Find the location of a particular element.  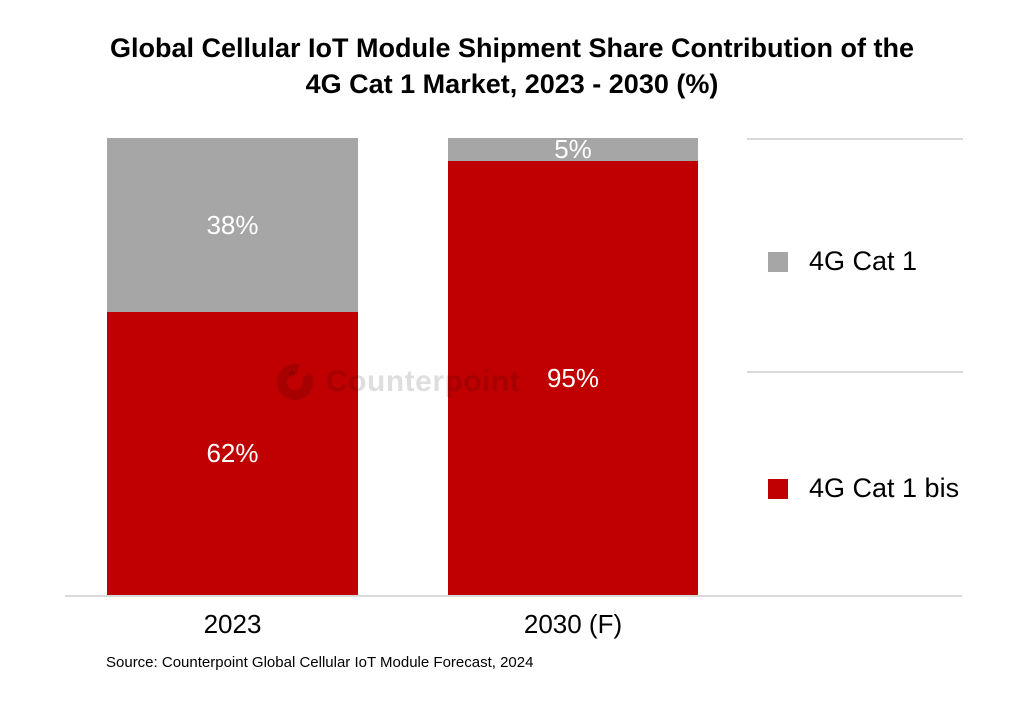

legend-divider-middle is located at coordinates (855, 372).